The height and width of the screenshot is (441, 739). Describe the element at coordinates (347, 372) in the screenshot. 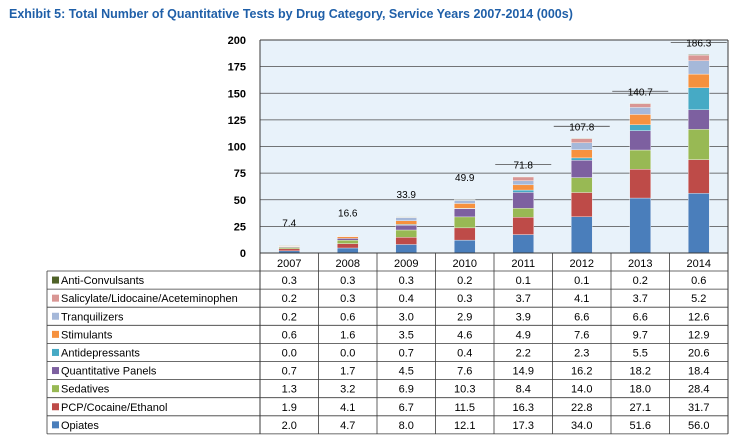

I see `table-cell-value: 1.7` at that location.